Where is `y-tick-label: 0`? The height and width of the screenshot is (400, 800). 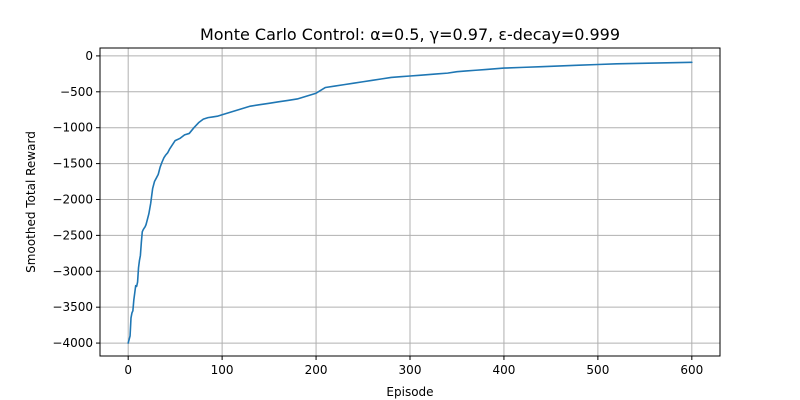
y-tick-label: 0 is located at coordinates (89, 56).